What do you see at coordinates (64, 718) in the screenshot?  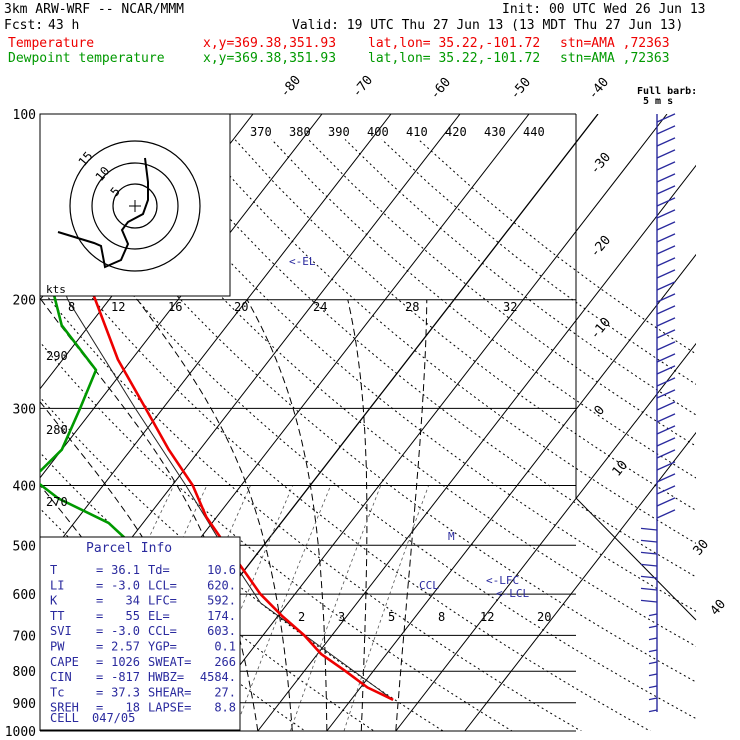 I see `cell-label: CELL` at bounding box center [64, 718].